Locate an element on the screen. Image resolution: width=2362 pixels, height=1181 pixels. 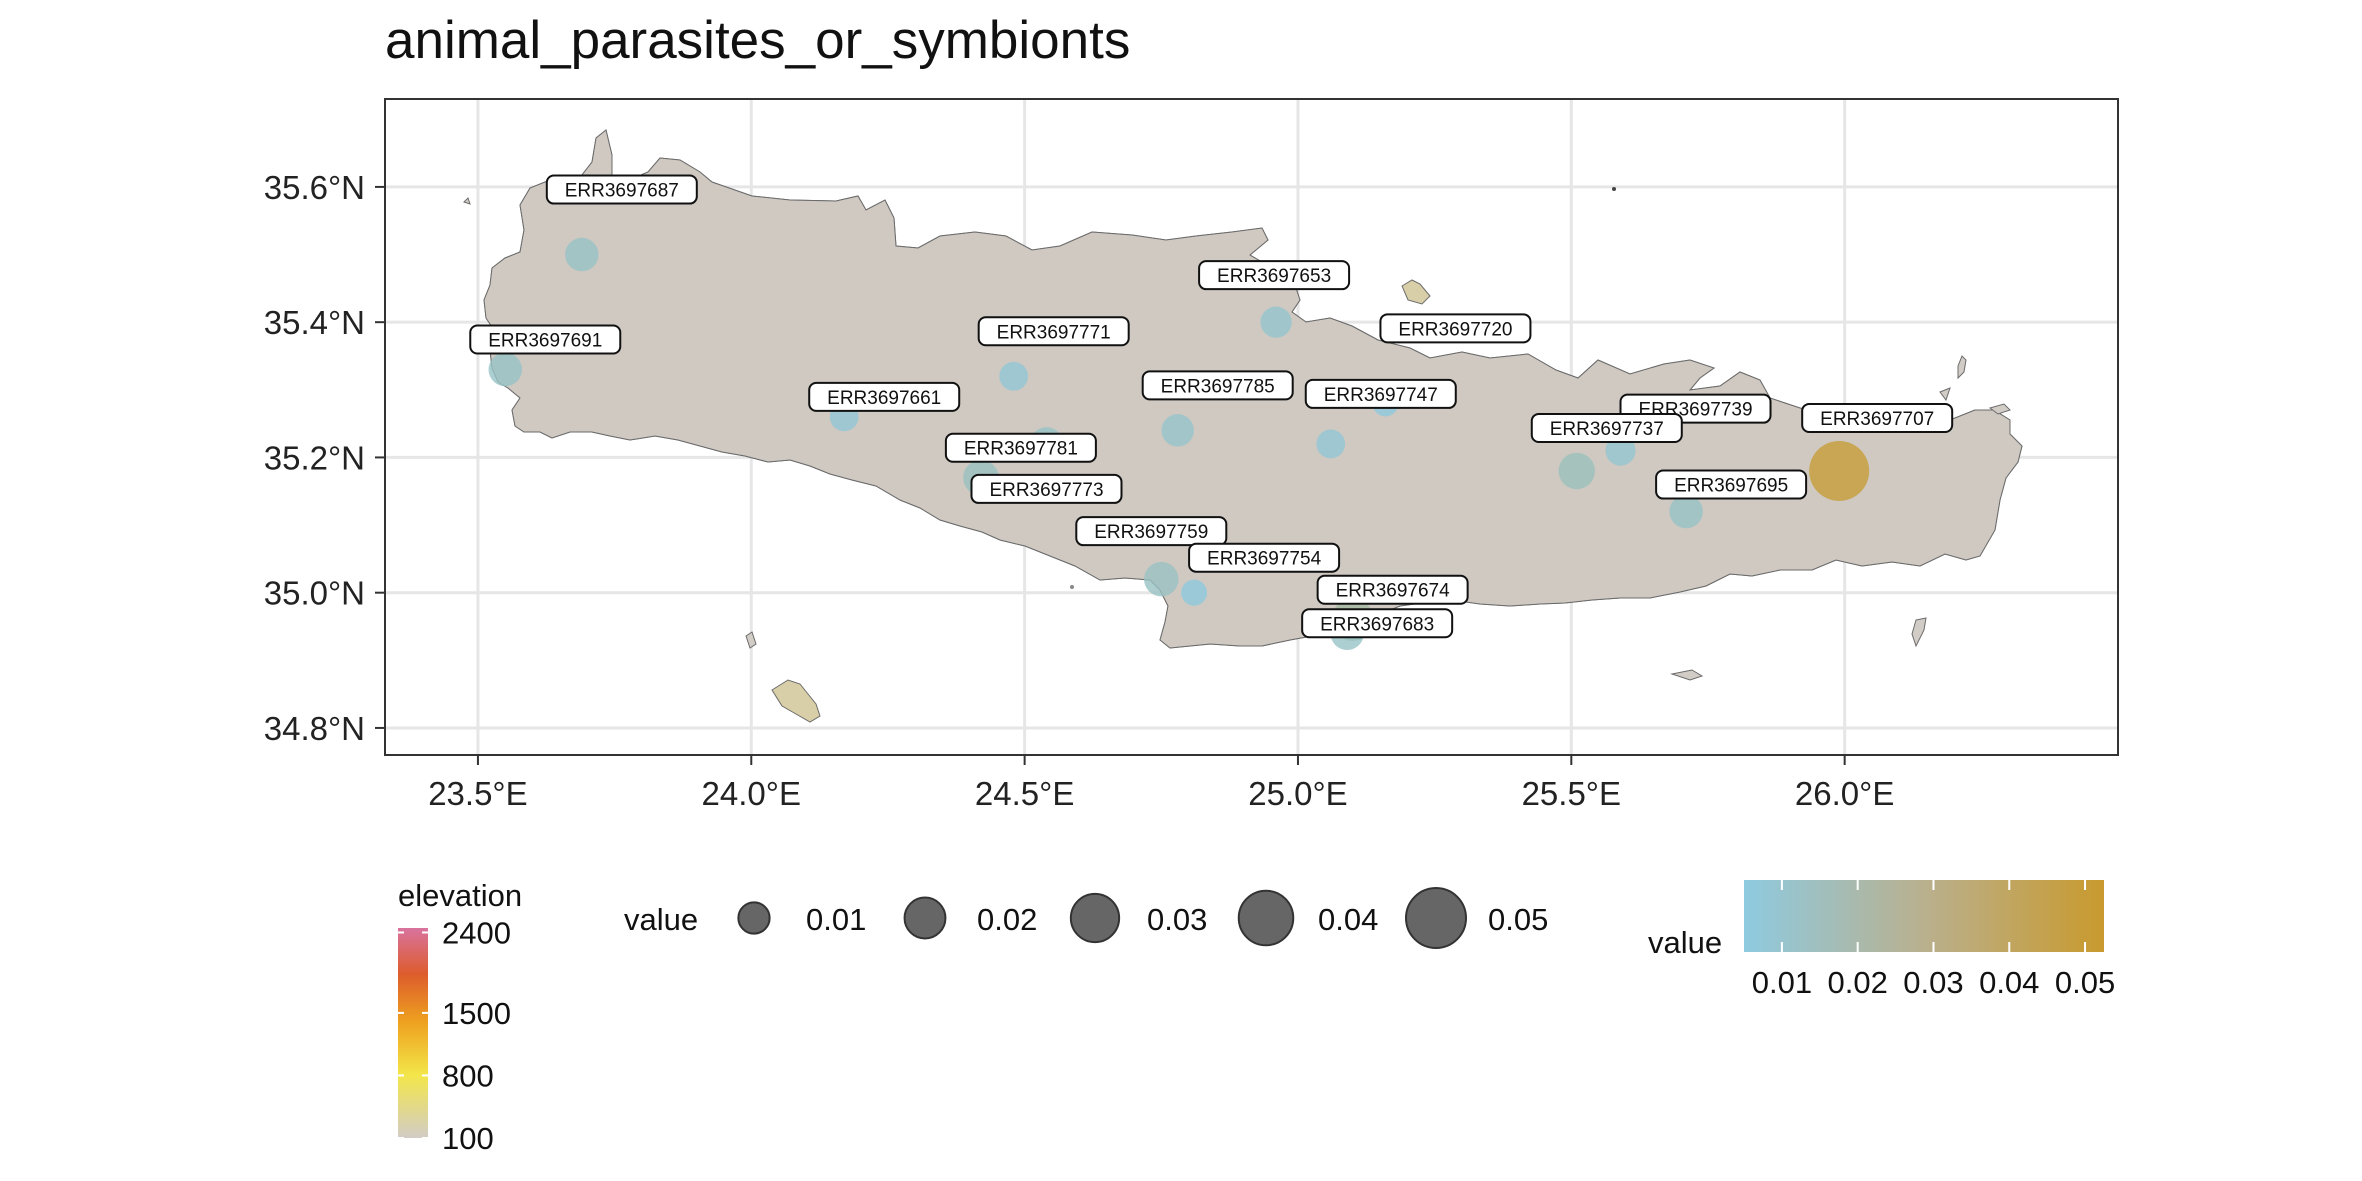
sample-label: ERR3697683 is located at coordinates (1377, 623).